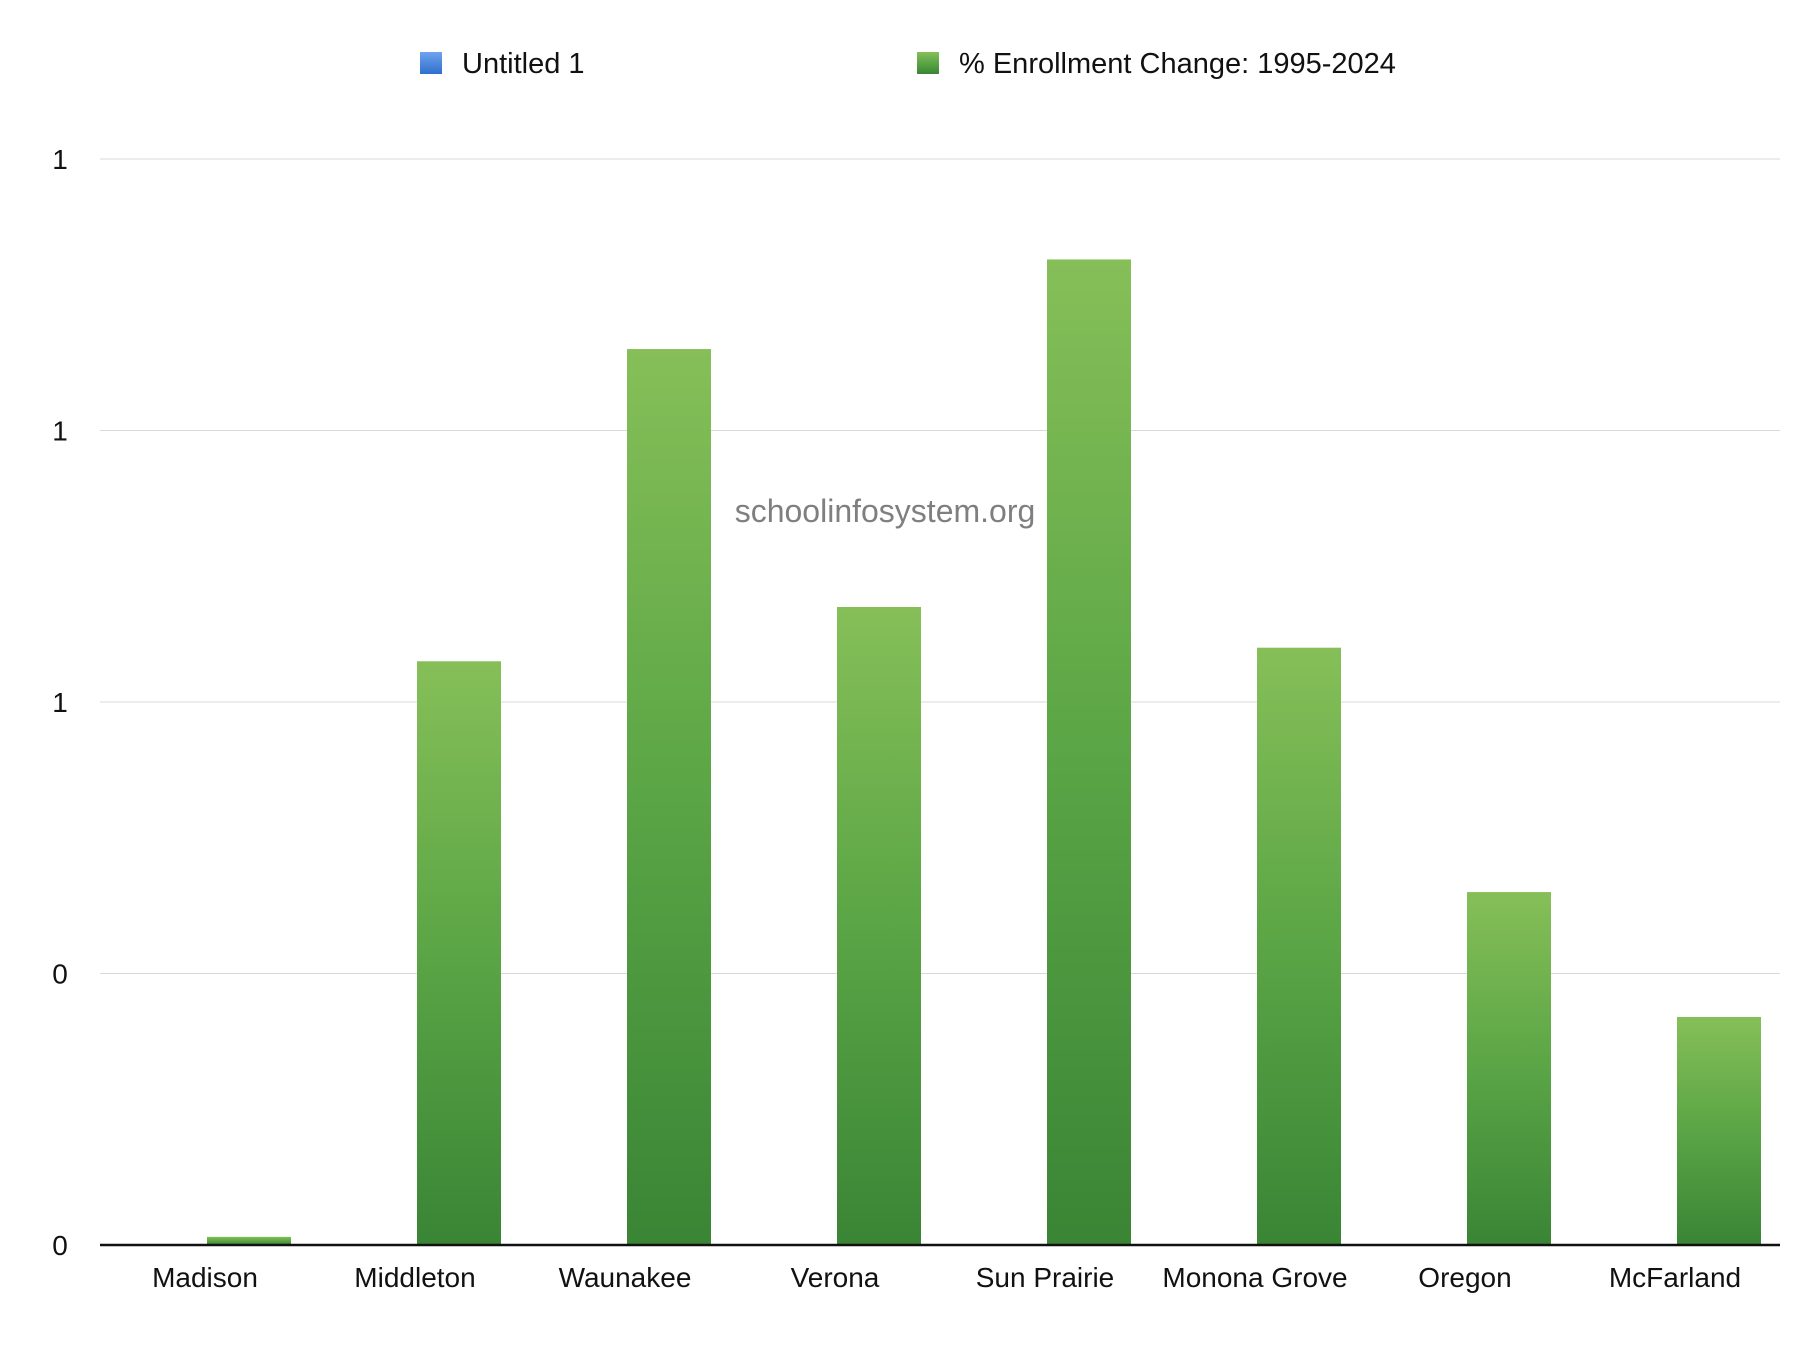 This screenshot has height=1355, width=1804. I want to click on x-tick-label: Madison, so click(205, 1277).